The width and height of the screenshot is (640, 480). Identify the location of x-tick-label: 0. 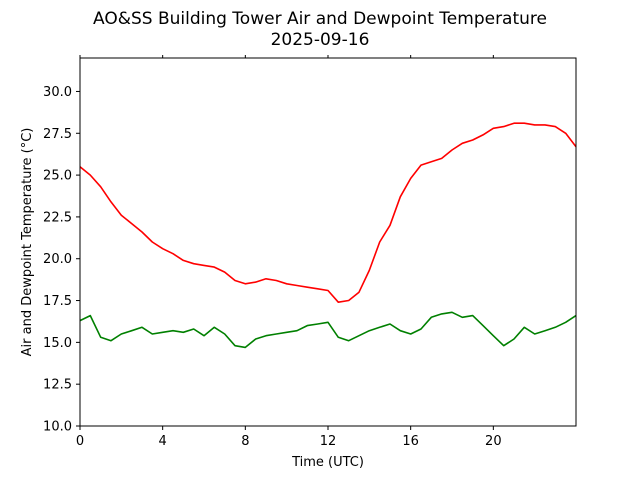
(80, 441).